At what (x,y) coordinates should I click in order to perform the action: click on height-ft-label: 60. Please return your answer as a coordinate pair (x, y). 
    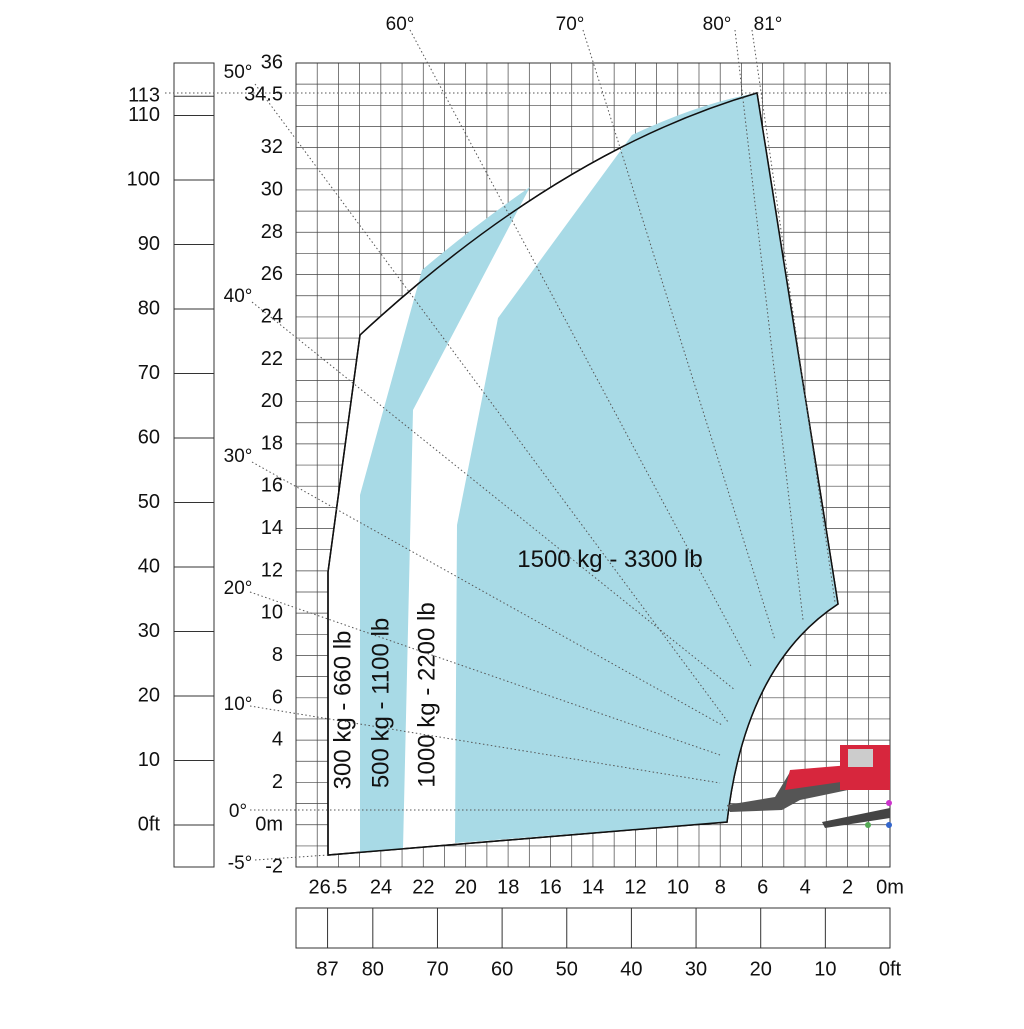
    Looking at the image, I should click on (149, 437).